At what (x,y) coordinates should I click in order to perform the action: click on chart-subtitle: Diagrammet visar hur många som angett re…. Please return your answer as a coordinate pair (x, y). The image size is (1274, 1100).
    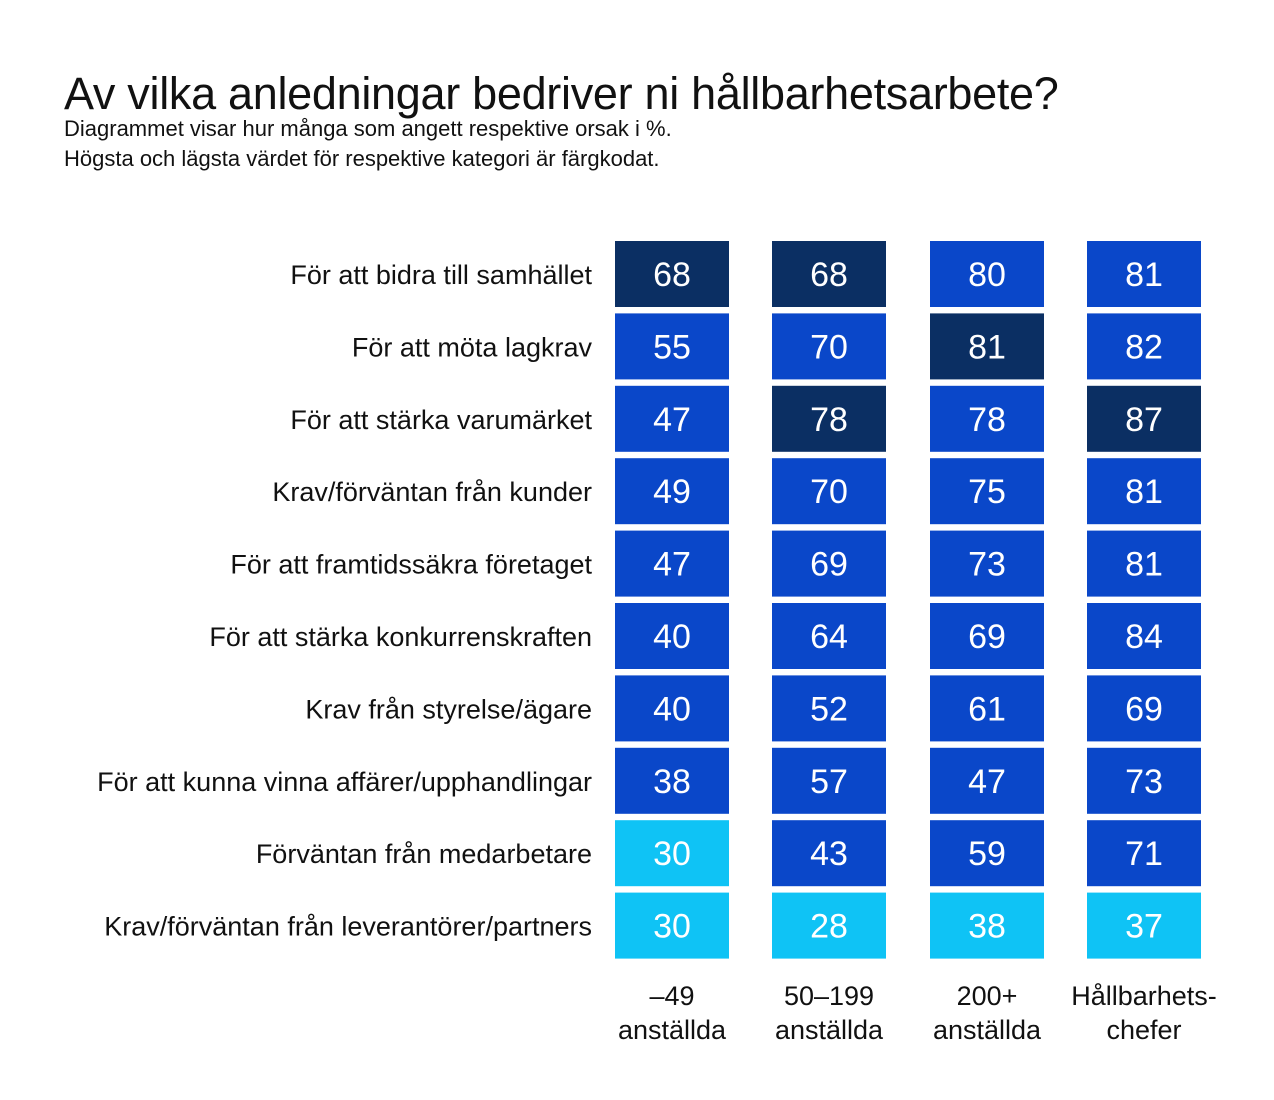
    Looking at the image, I should click on (368, 144).